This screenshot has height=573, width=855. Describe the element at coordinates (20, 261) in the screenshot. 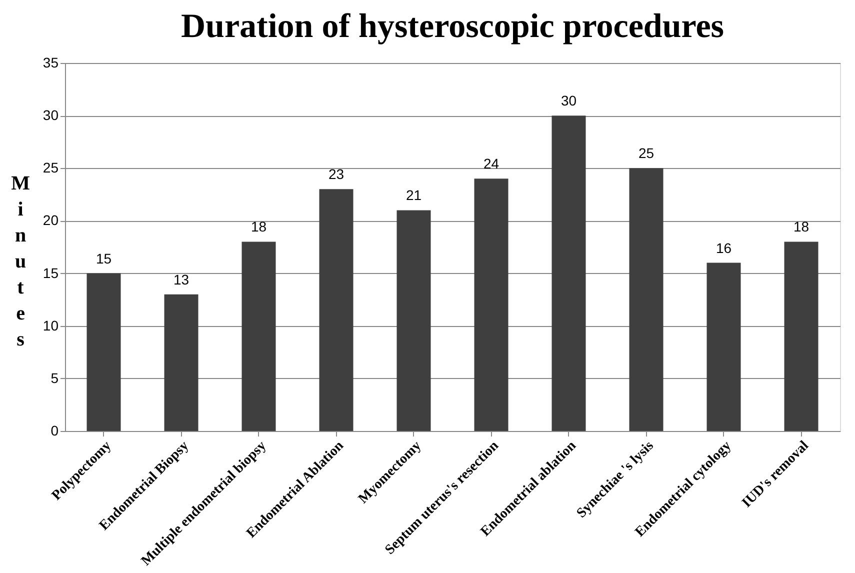

I see `y-axis-title: Minutes` at that location.